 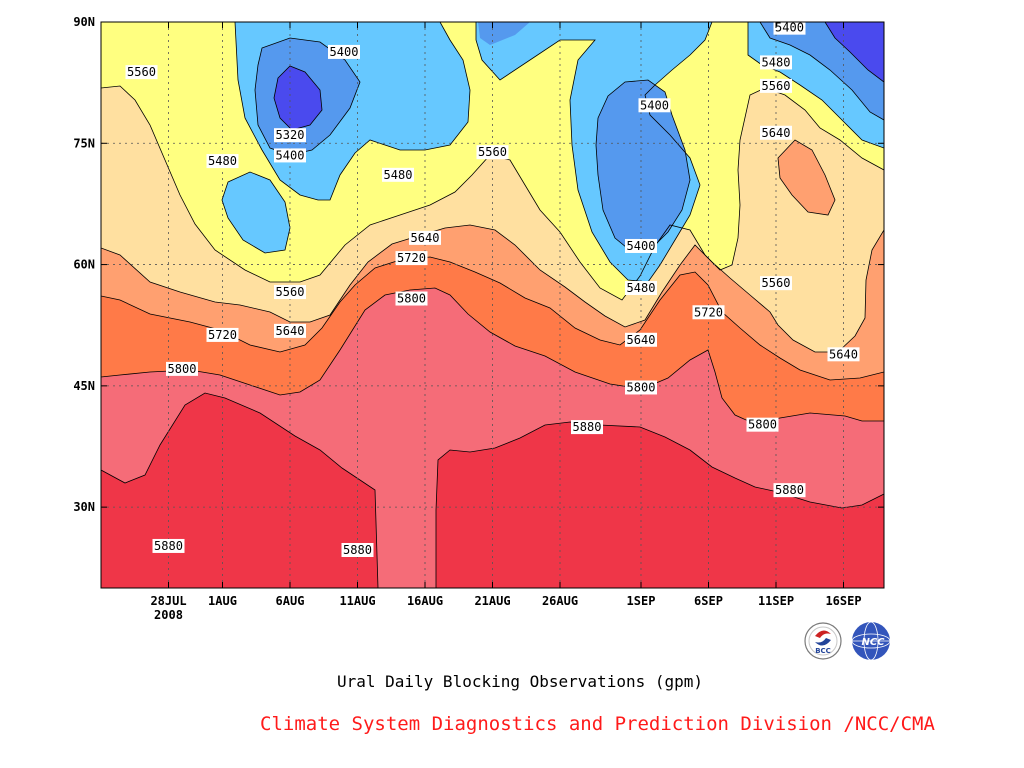 I want to click on contour-label: 5320, so click(x=290, y=135).